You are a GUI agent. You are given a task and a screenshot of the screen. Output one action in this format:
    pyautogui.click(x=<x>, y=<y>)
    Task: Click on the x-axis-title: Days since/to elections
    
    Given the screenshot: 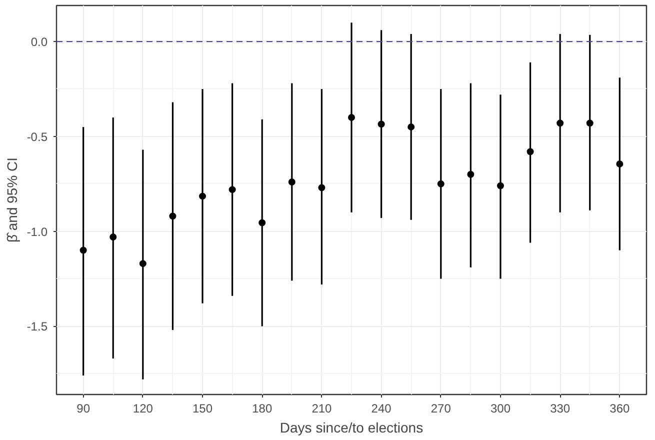 What is the action you would take?
    pyautogui.click(x=352, y=428)
    